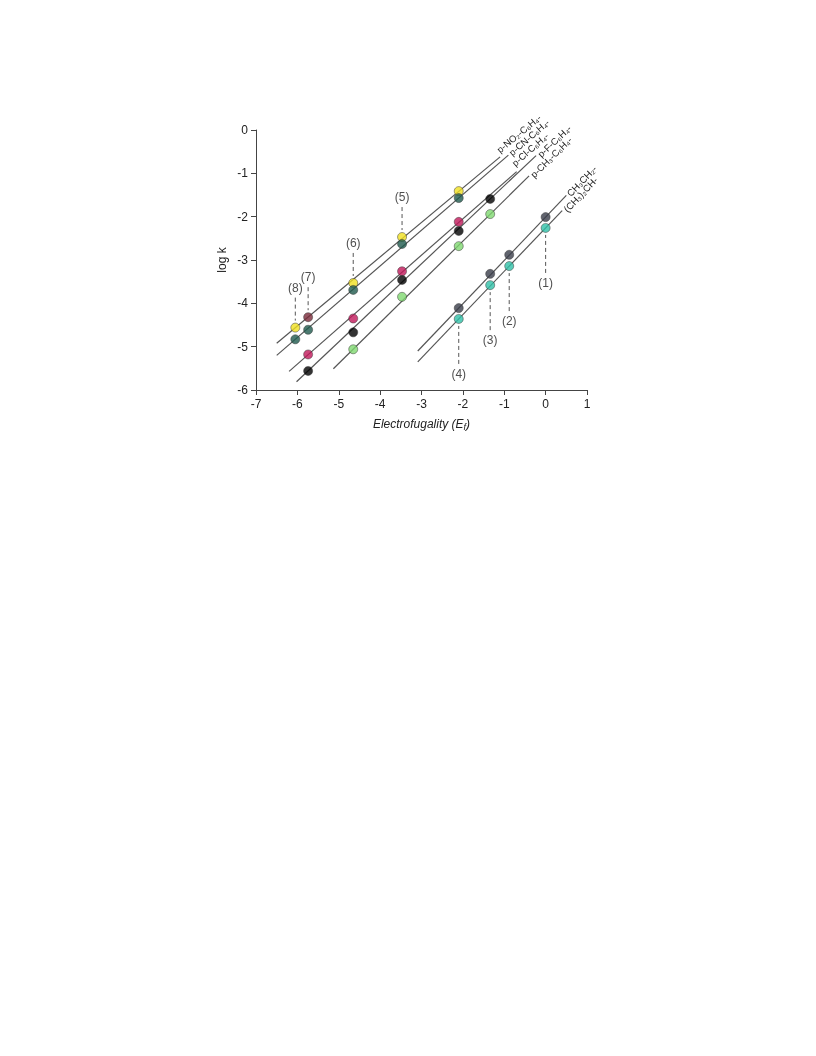 The image size is (816, 1056). Describe the element at coordinates (380, 404) in the screenshot. I see `x-tick-label: -4` at that location.